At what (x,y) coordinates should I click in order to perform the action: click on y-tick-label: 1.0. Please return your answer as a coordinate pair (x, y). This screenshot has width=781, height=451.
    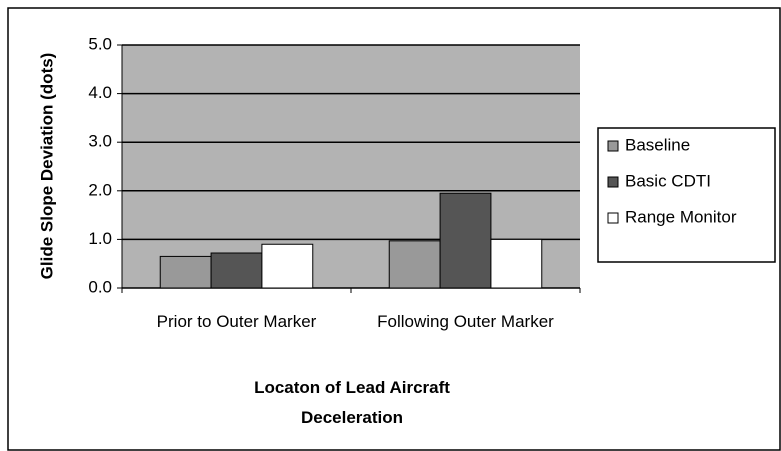
    Looking at the image, I should click on (100, 238).